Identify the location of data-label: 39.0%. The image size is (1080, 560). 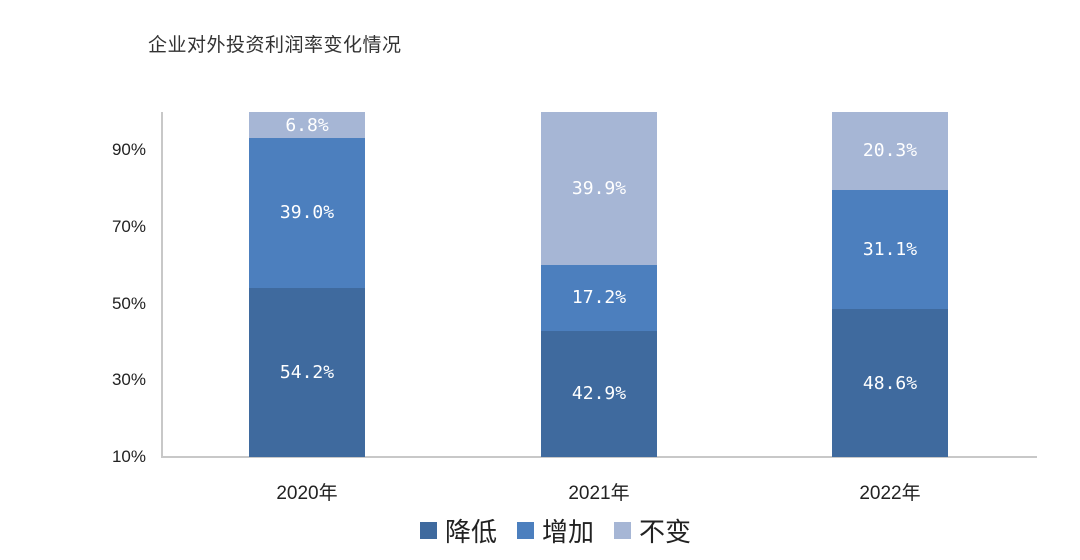
(307, 213).